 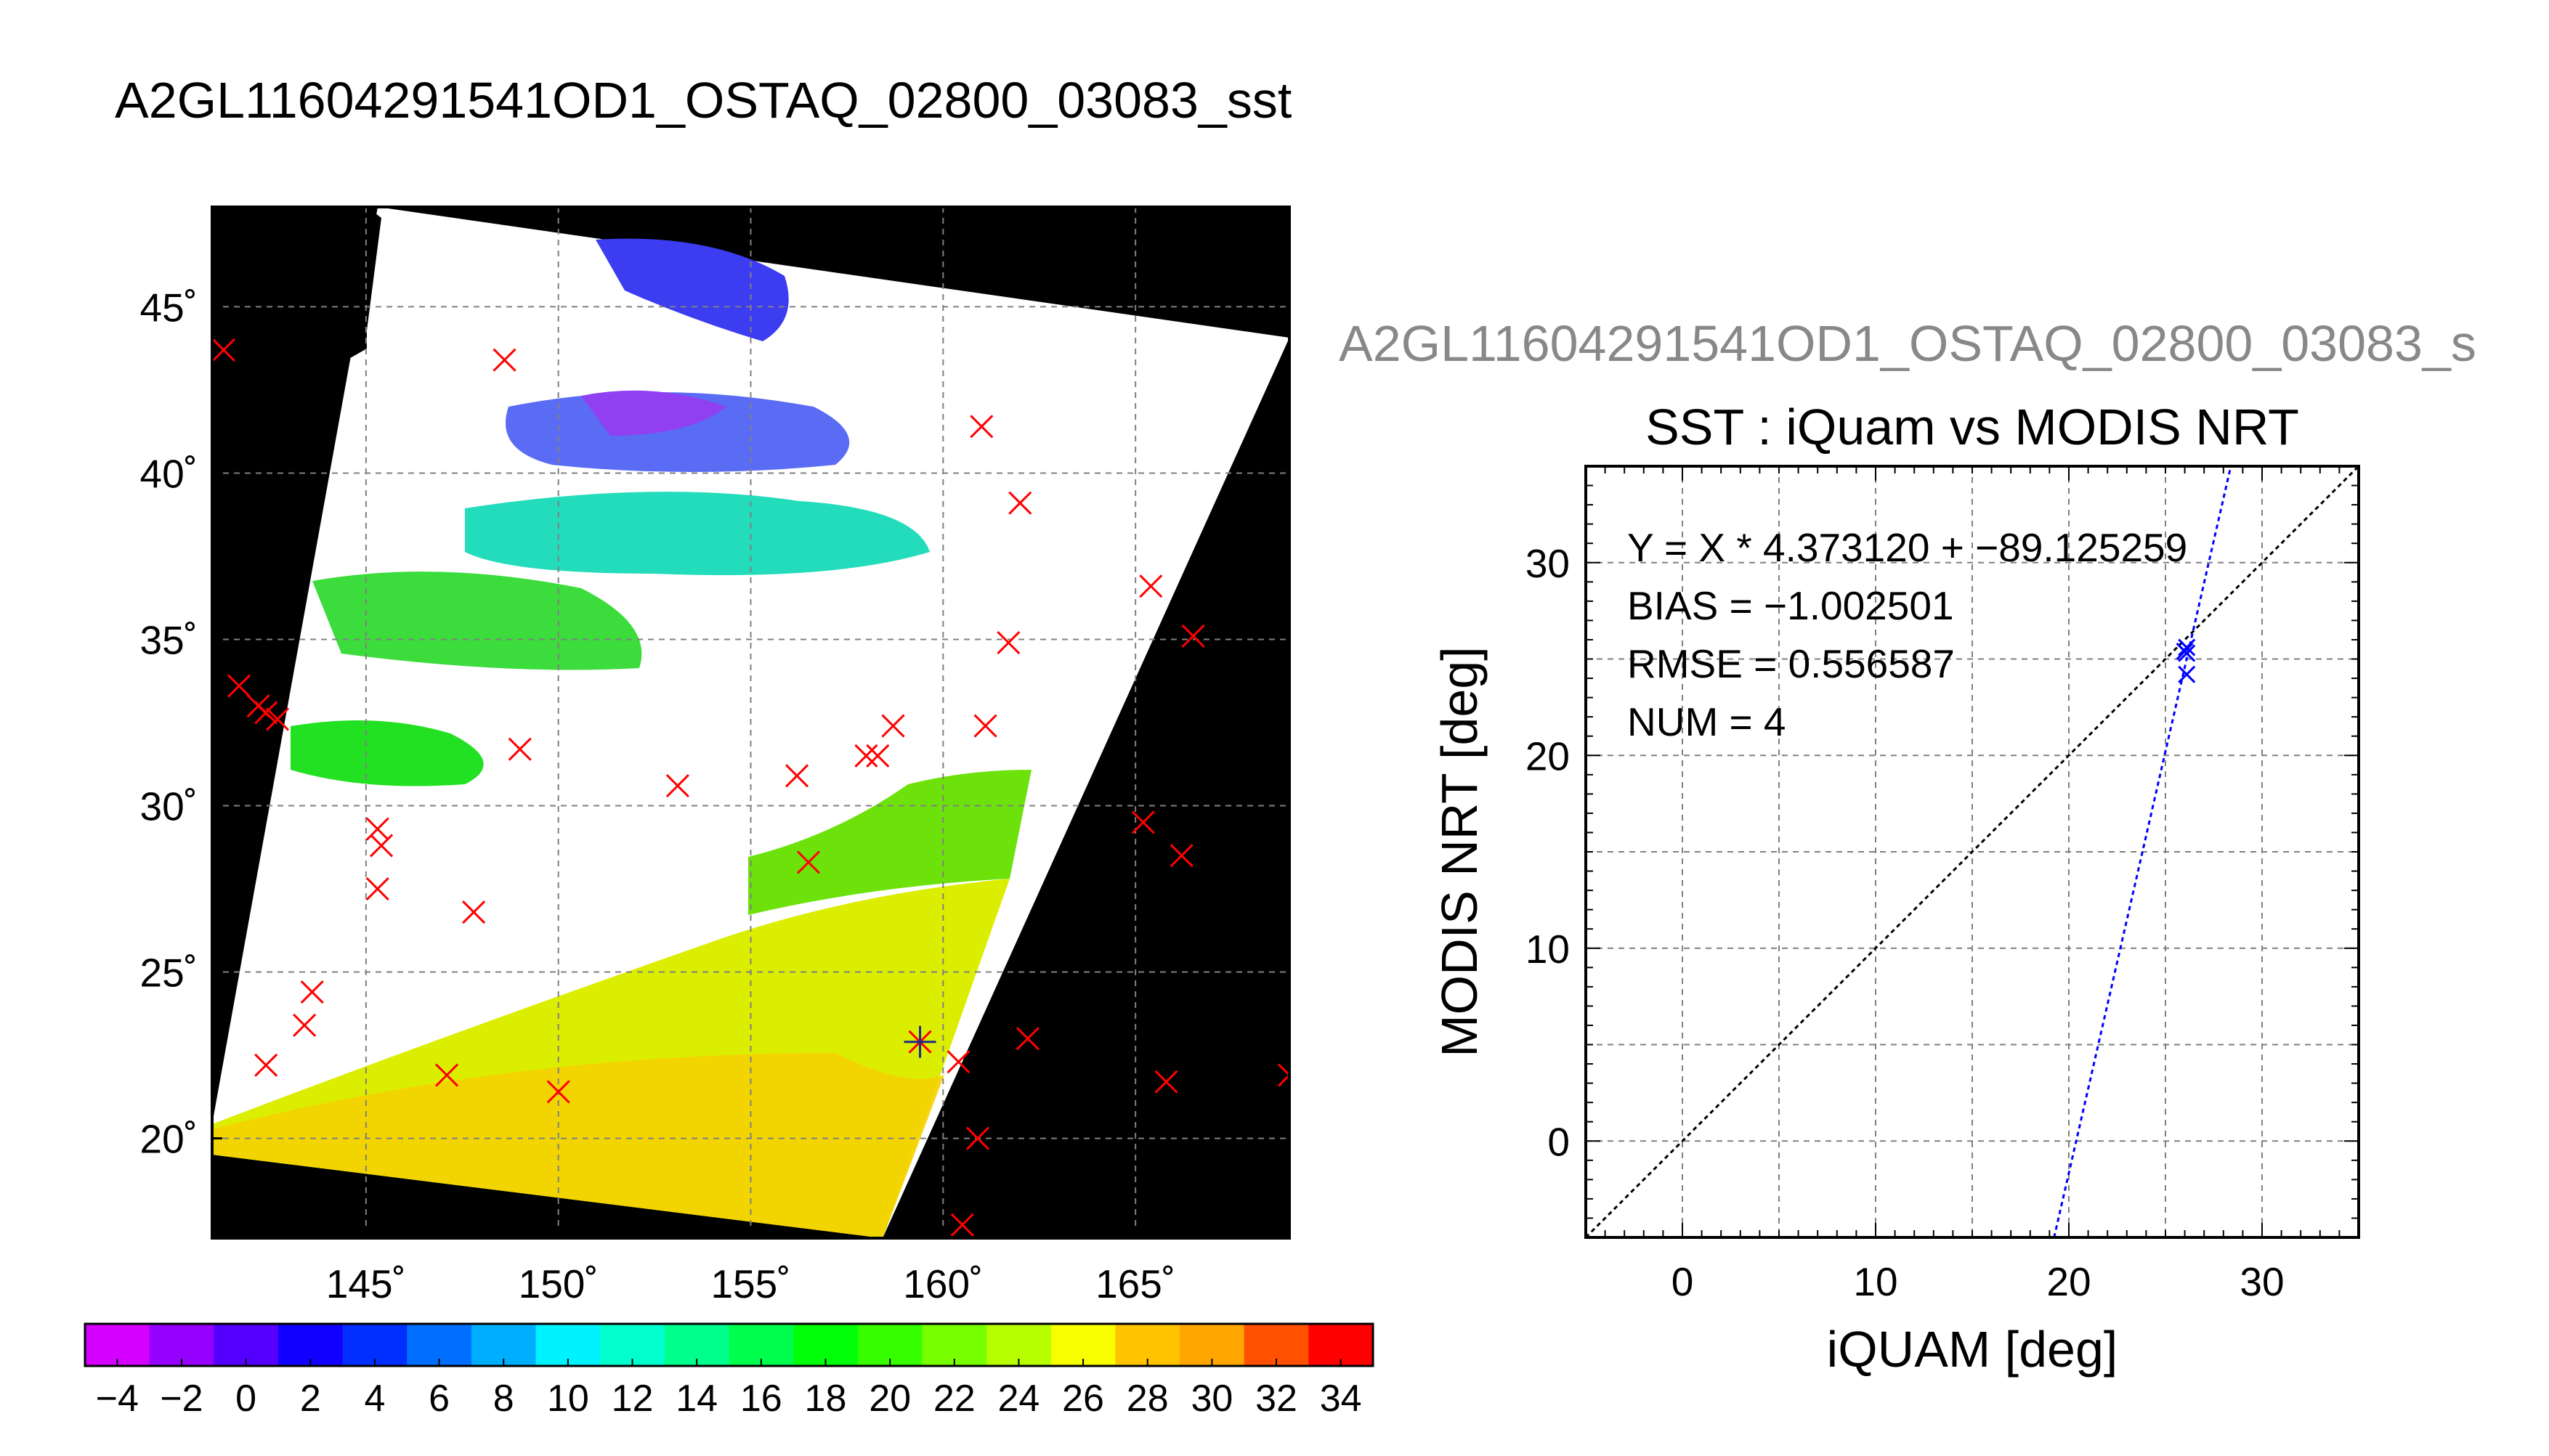 What do you see at coordinates (297, 285) in the screenshot?
I see `land-hokkaido` at bounding box center [297, 285].